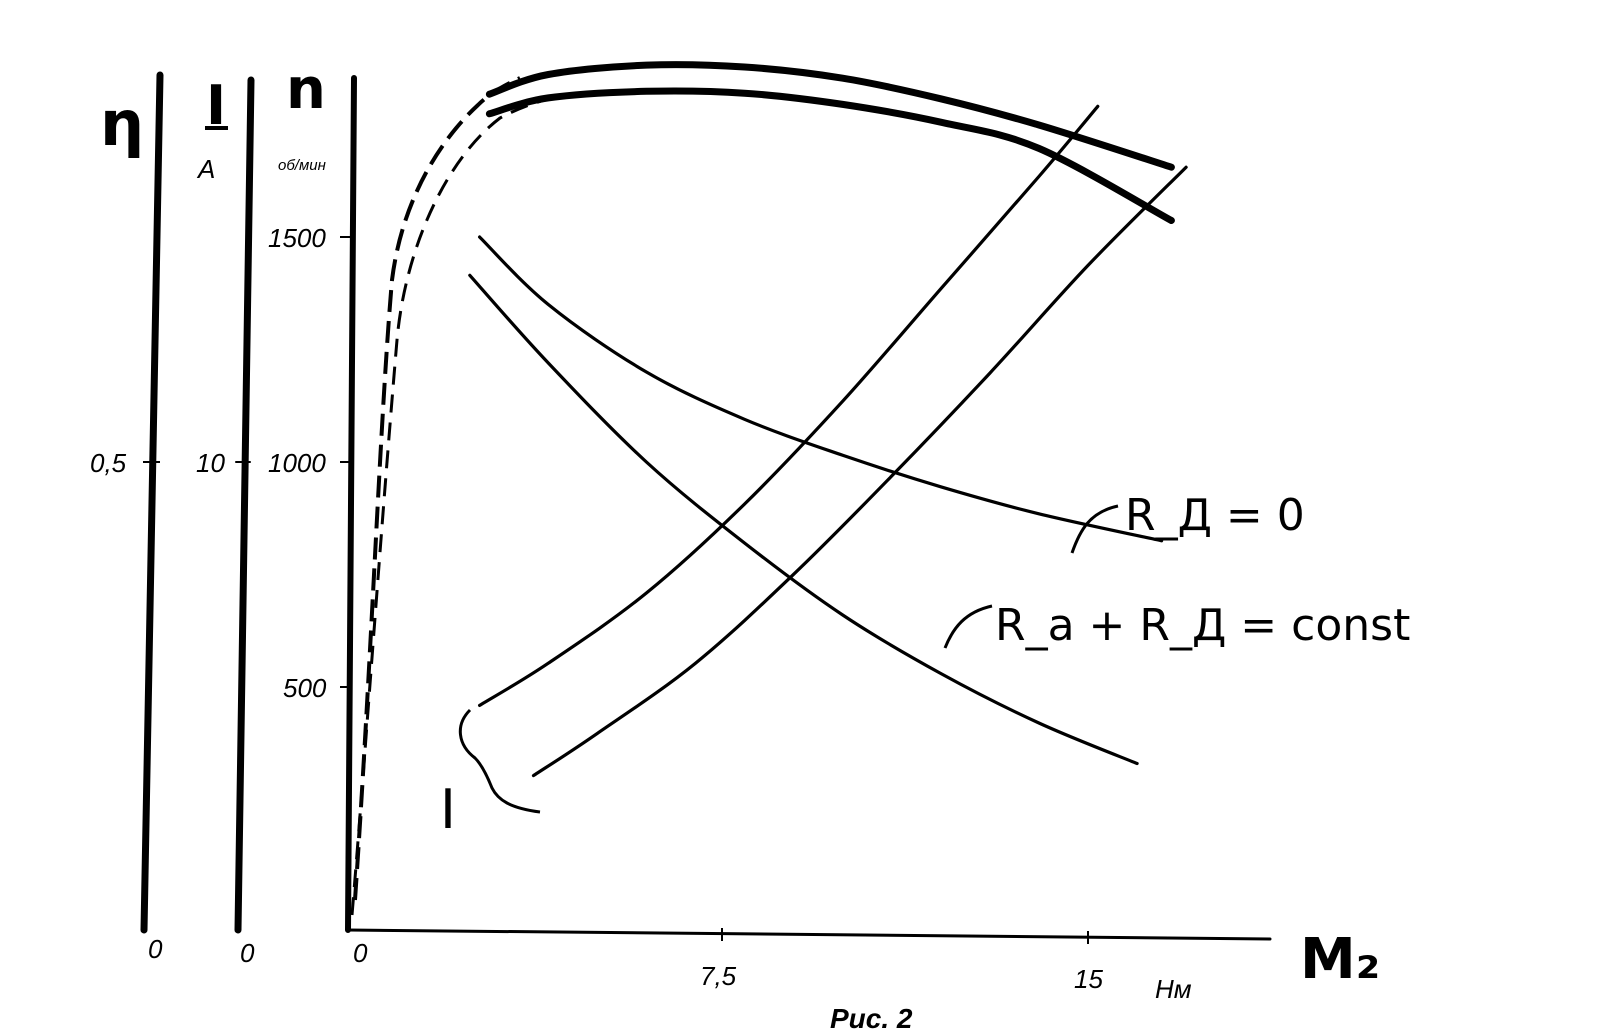 The width and height of the screenshot is (1607, 1033). What do you see at coordinates (968, 626) in the screenshot?
I see `label-leader-ra-rd-const` at bounding box center [968, 626].